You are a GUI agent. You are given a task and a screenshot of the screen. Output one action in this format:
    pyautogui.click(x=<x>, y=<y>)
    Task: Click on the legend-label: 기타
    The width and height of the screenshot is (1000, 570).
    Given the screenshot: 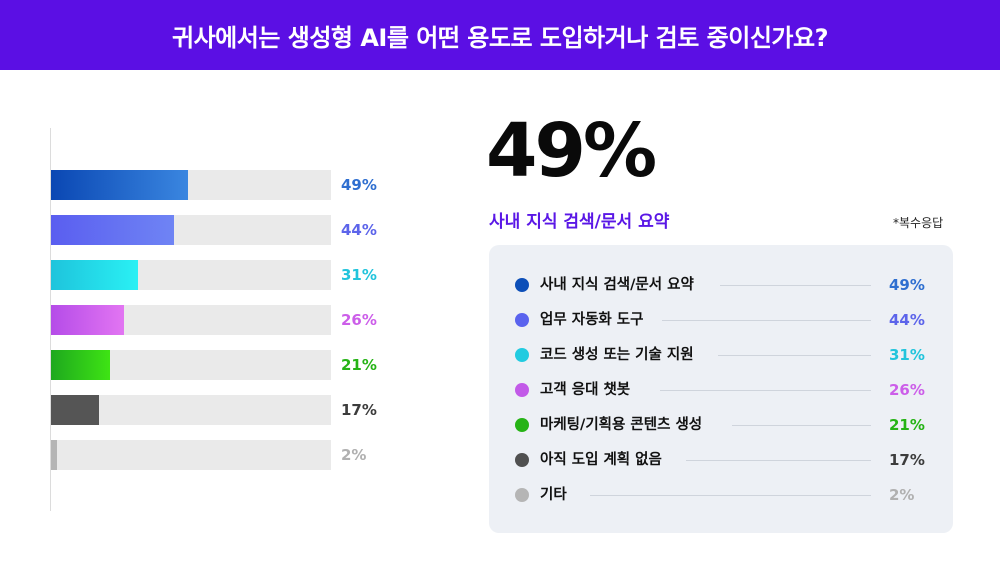 What is the action you would take?
    pyautogui.click(x=553, y=495)
    